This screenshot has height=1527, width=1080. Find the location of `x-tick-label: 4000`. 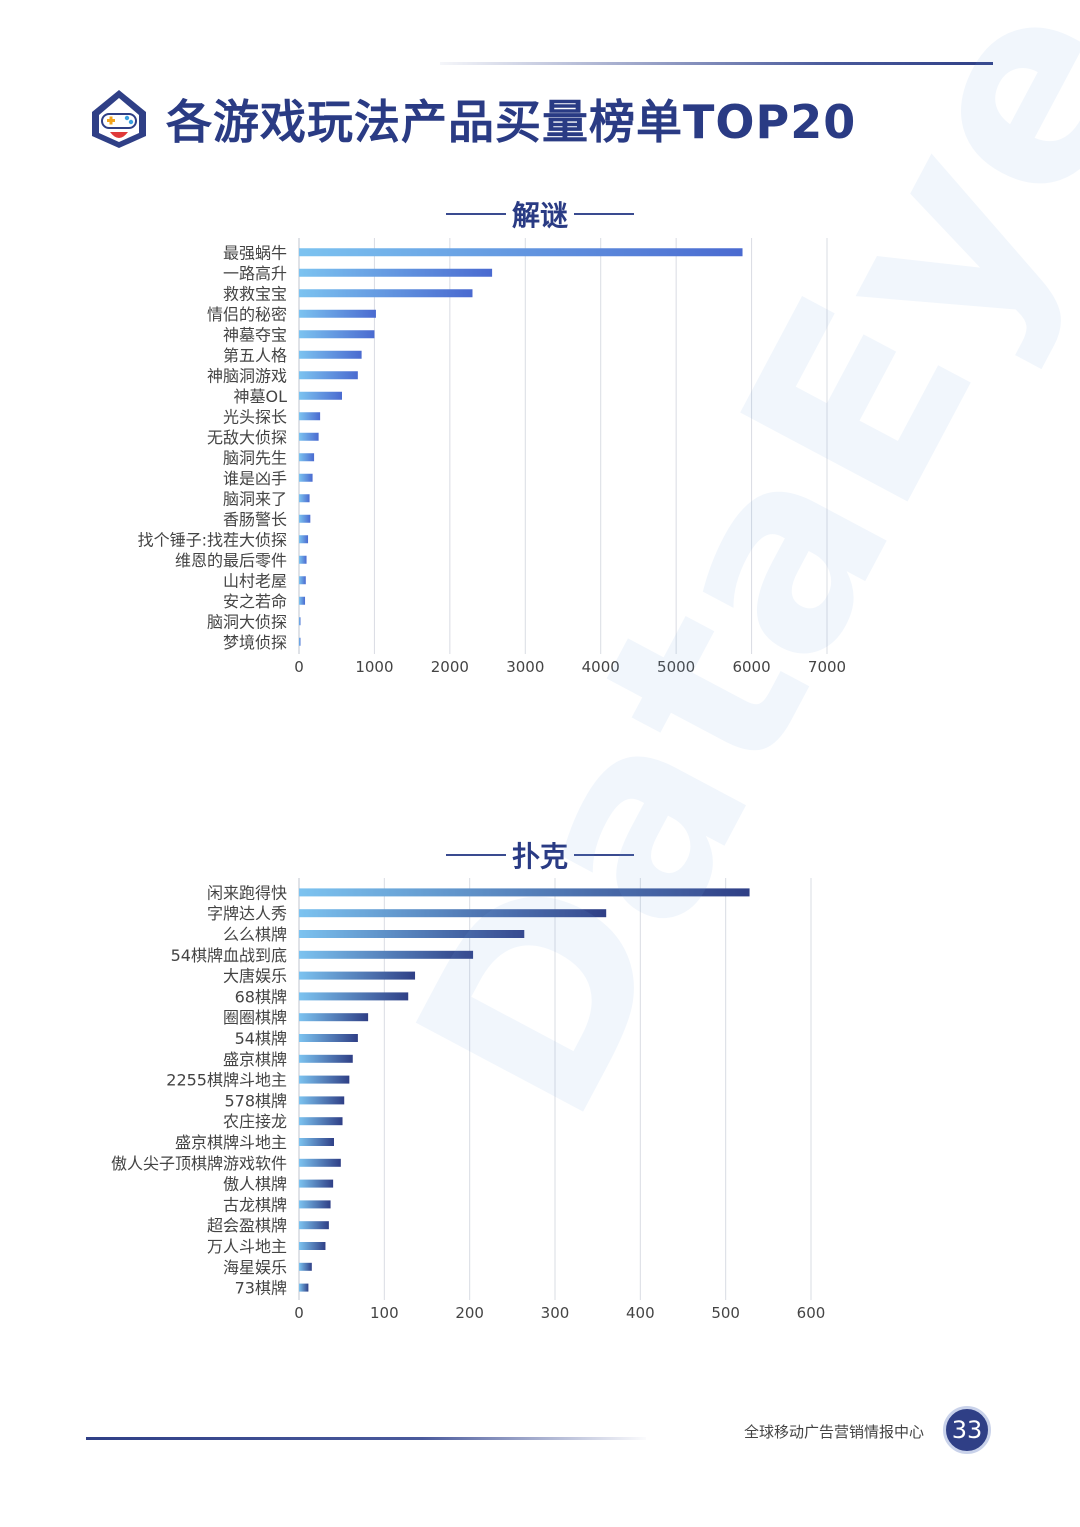

x-tick-label: 4000 is located at coordinates (601, 667).